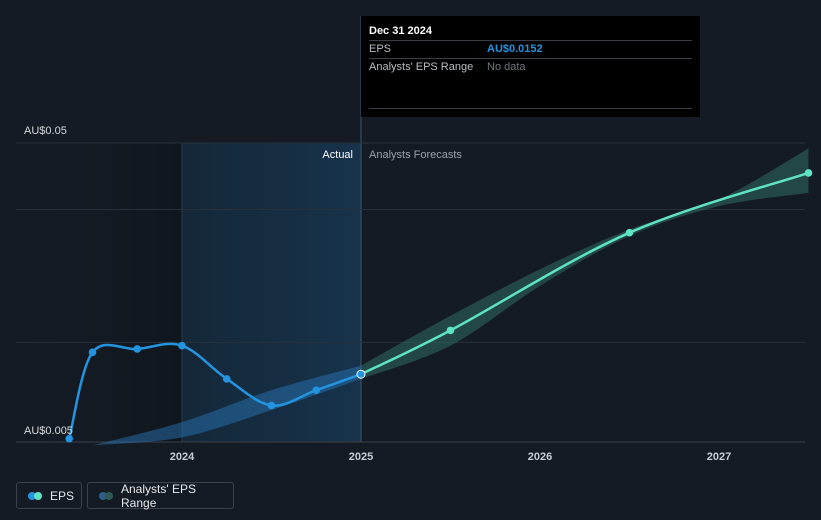 The image size is (821, 520). I want to click on range-legend-icon, so click(106, 495).